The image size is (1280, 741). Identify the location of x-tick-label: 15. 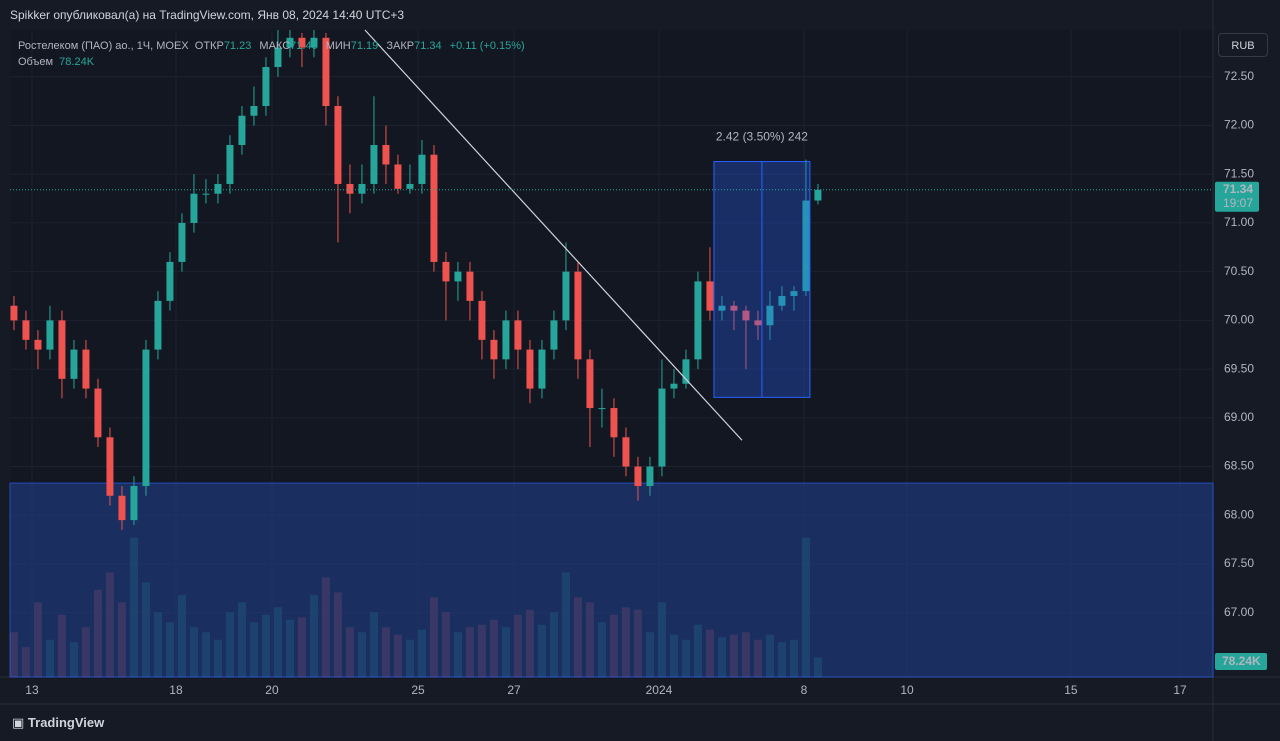
(1071, 690).